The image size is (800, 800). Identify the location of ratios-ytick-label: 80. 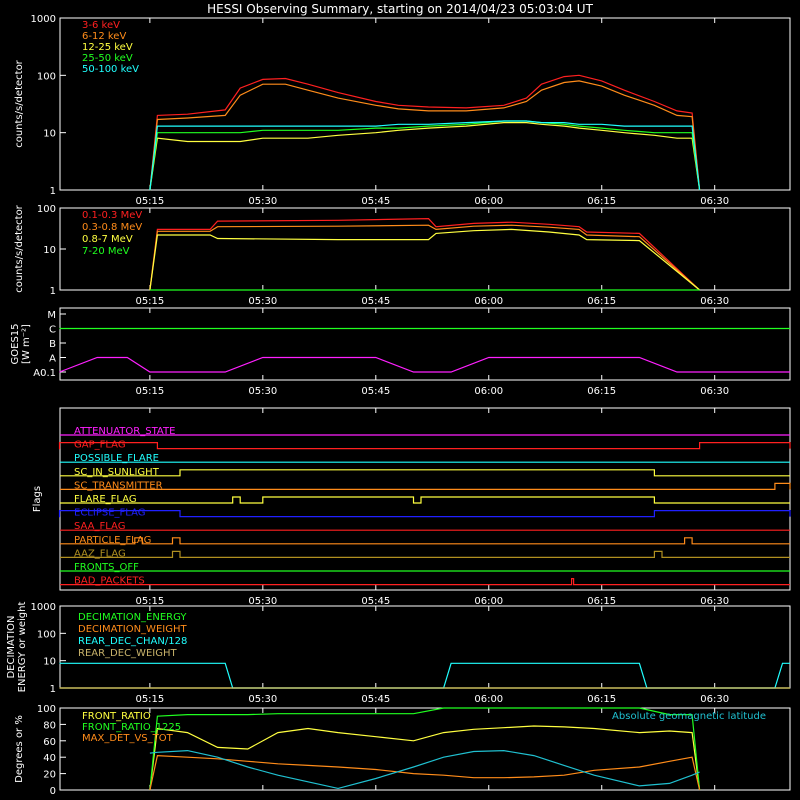
(49, 725).